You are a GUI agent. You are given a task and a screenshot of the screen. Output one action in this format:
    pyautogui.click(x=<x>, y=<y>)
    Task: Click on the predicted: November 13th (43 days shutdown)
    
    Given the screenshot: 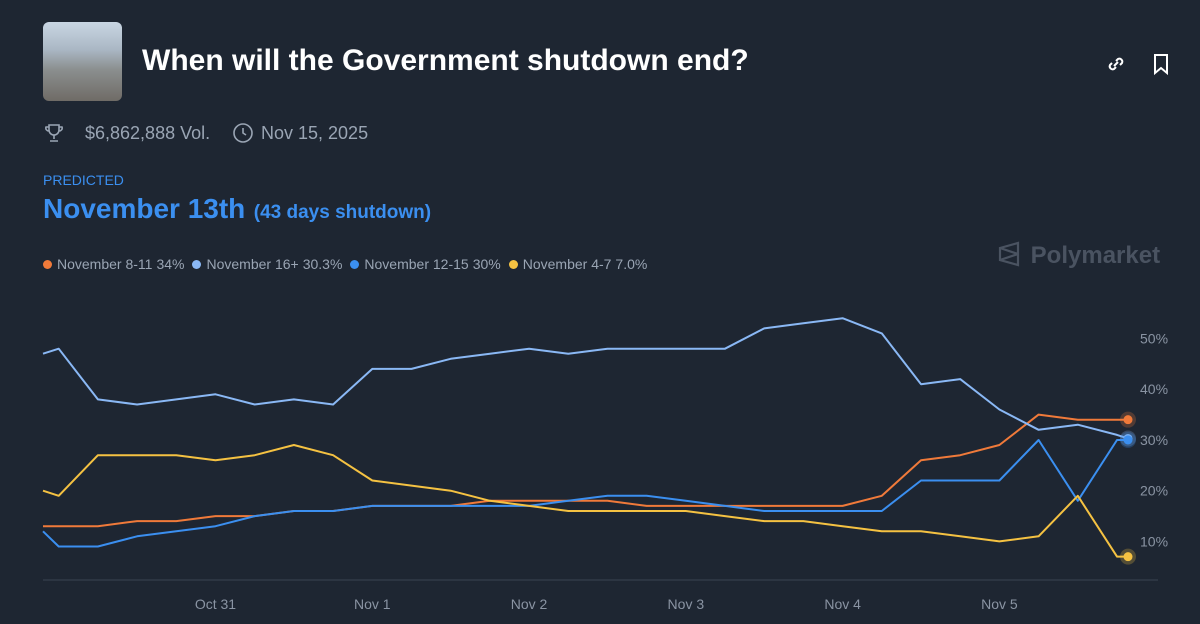 What is the action you would take?
    pyautogui.click(x=237, y=209)
    